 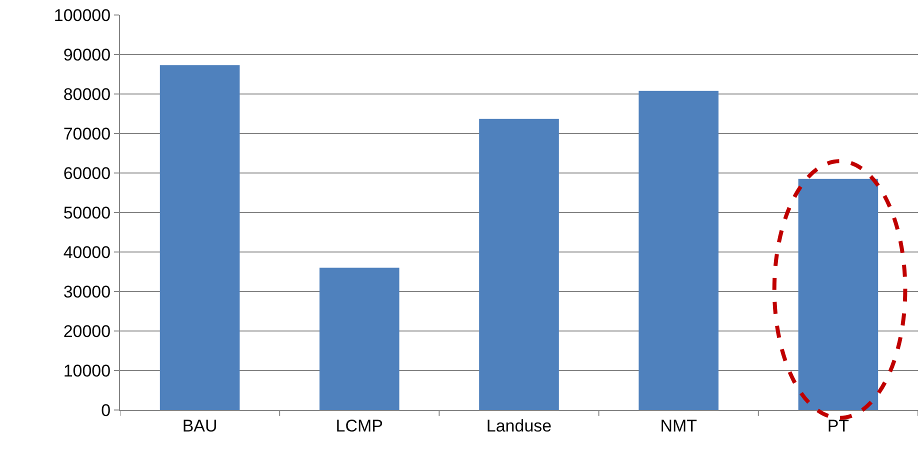 What do you see at coordinates (679, 426) in the screenshot?
I see `x-tick-label: NMT` at bounding box center [679, 426].